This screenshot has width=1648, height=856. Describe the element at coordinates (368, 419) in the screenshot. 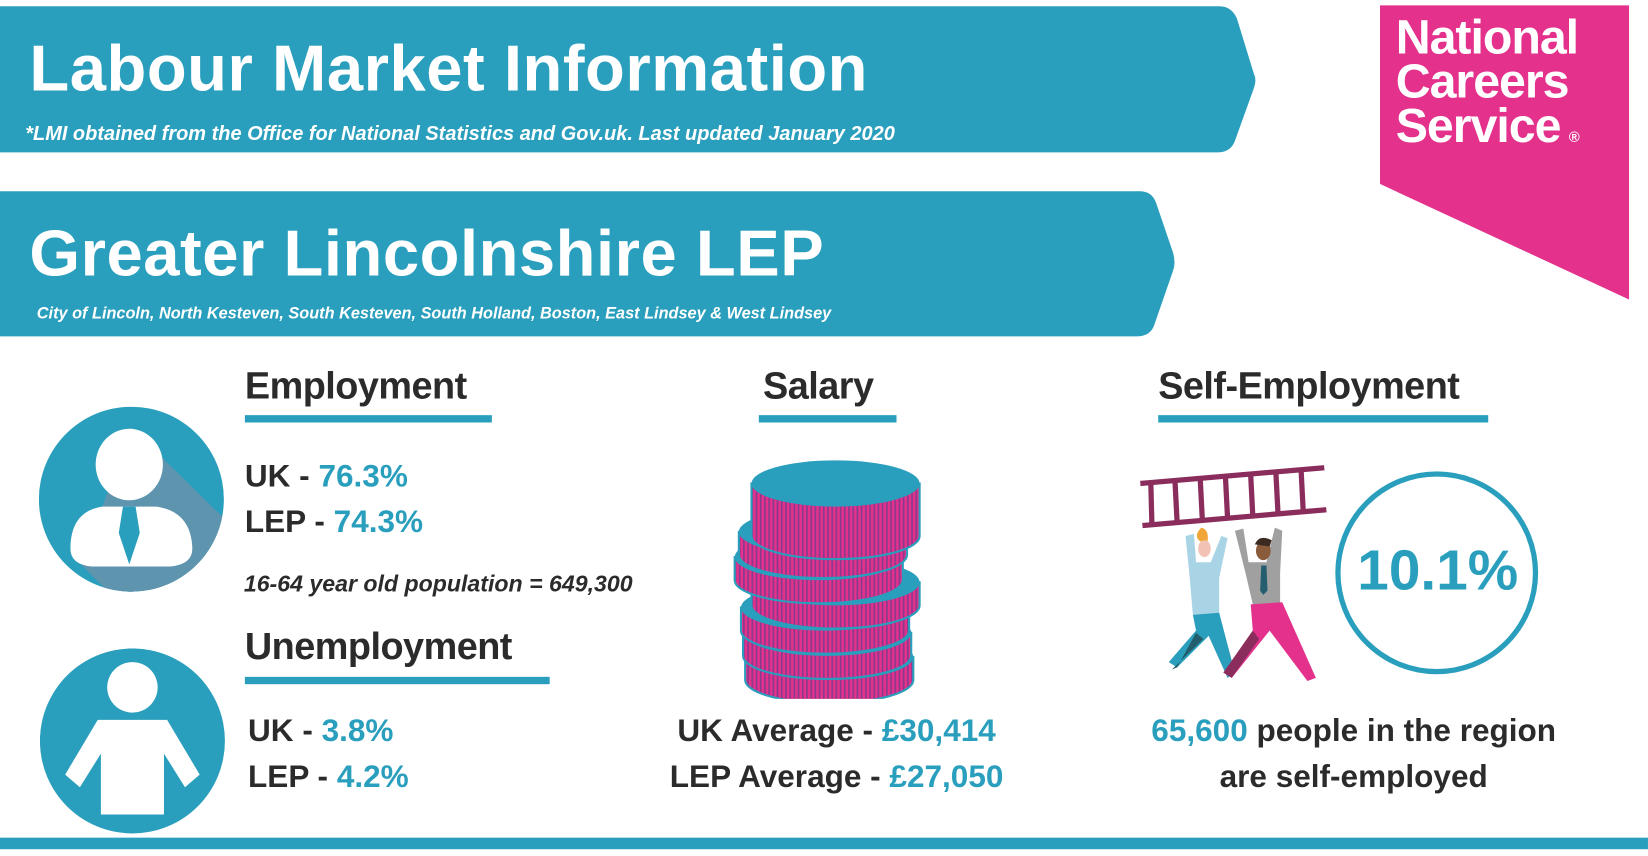

I see `employment-underline` at that location.